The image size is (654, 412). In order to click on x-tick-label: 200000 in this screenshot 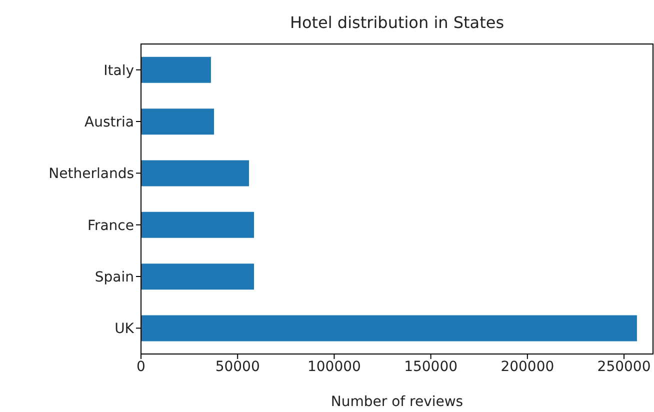, I will do `click(527, 366)`.